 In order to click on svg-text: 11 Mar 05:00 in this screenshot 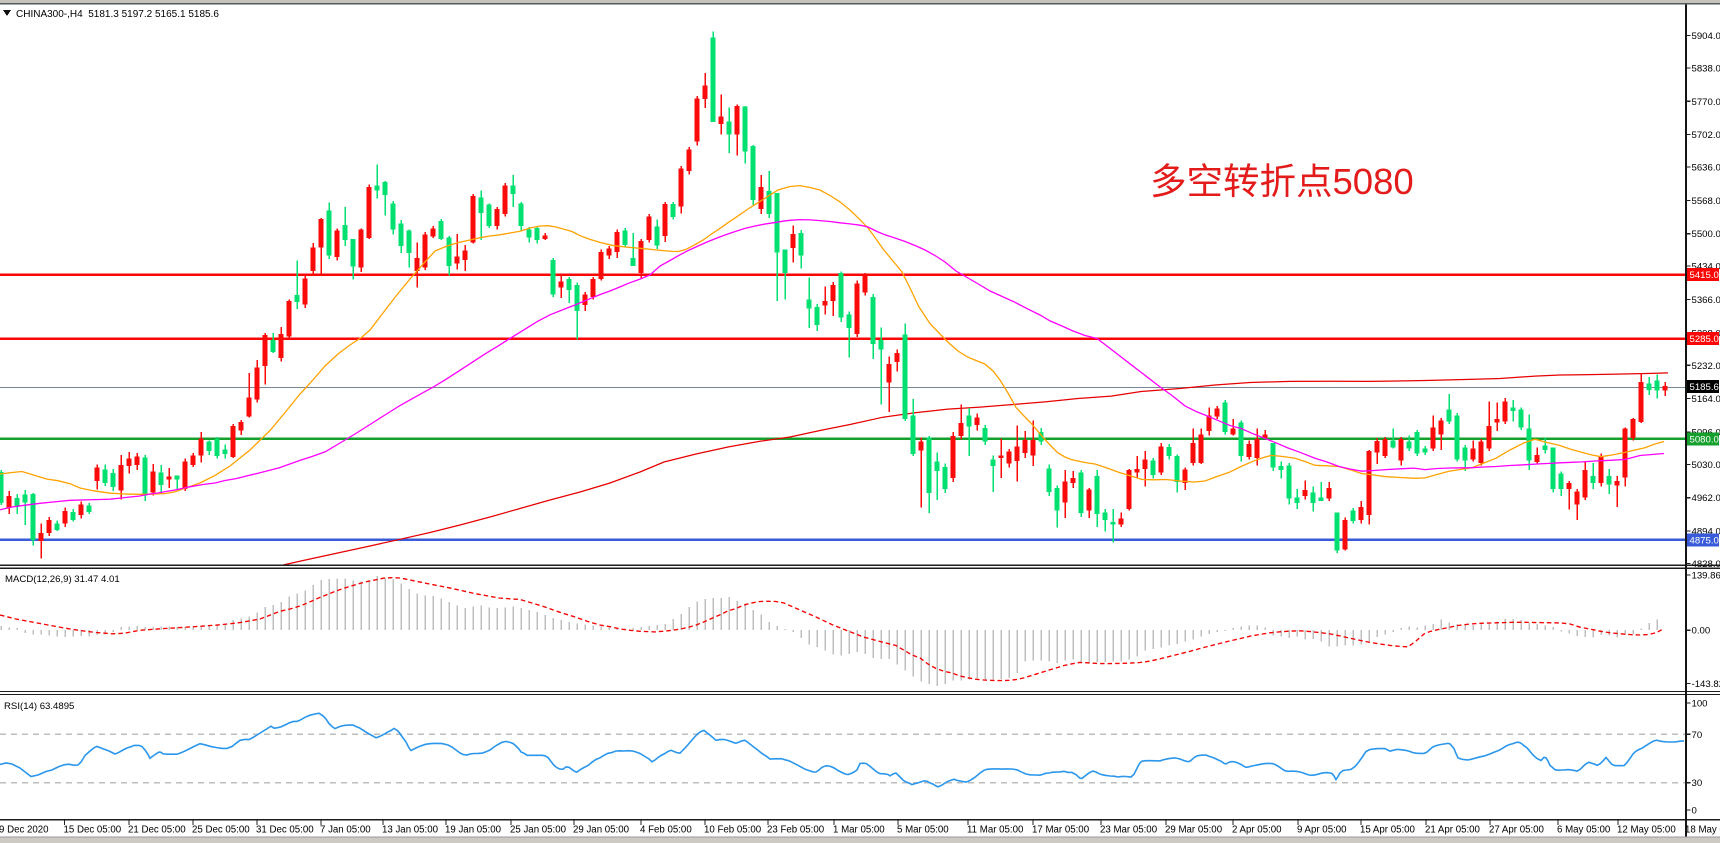, I will do `click(995, 830)`.